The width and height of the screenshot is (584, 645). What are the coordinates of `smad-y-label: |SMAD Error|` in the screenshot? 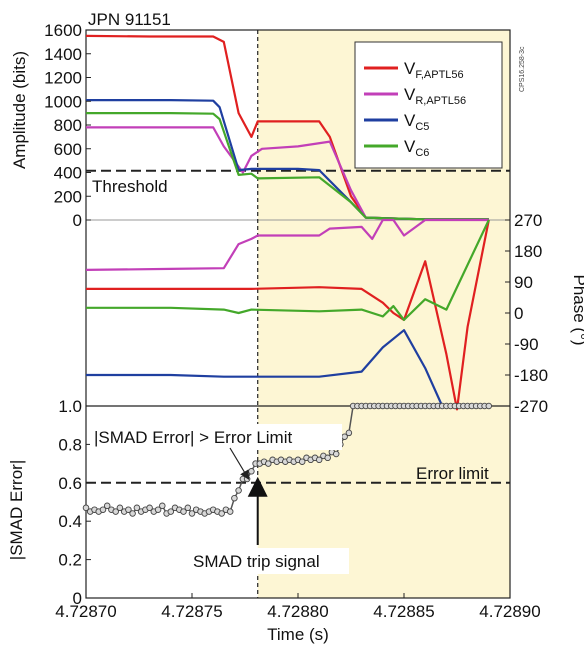 It's located at (16, 510).